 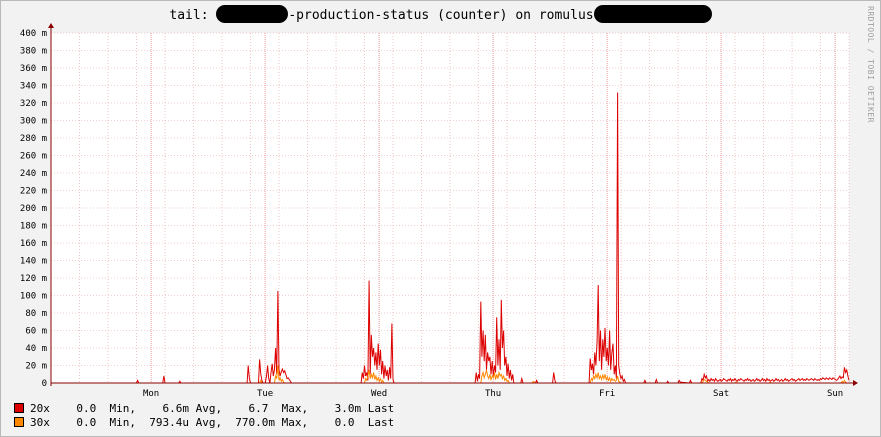 I want to click on y-tick-label: 140 m, so click(x=33, y=262).